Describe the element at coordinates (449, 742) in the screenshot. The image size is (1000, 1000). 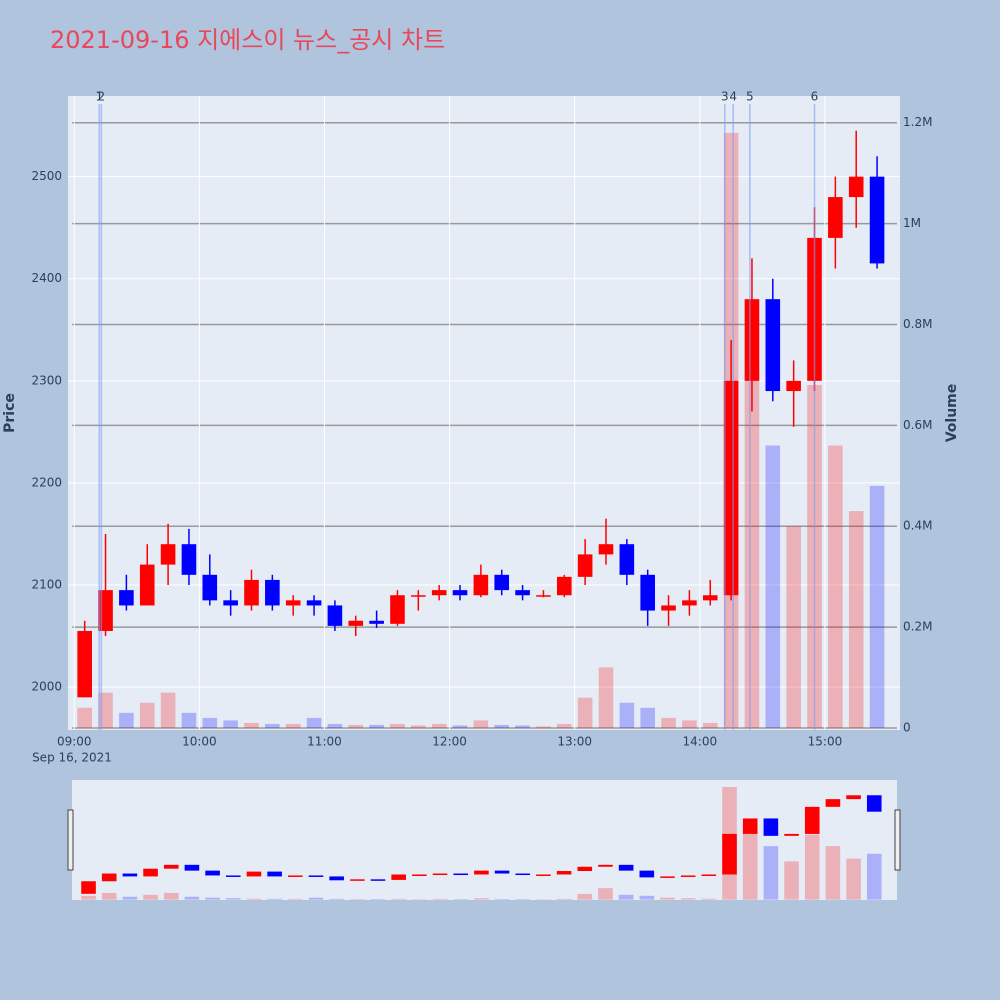
I see `x-tick-label: 12:00` at that location.